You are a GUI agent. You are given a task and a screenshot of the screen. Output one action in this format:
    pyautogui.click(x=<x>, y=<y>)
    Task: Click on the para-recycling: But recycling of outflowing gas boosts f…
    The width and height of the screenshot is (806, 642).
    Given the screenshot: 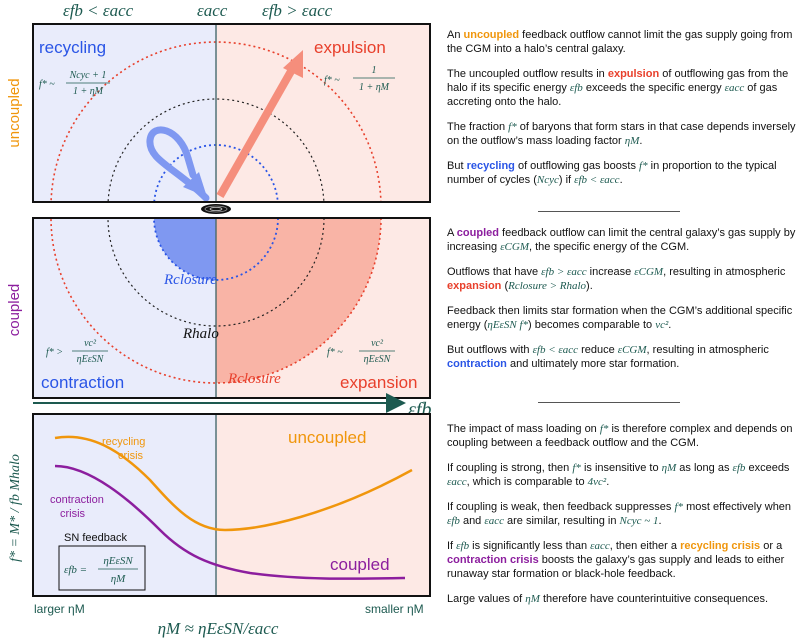 What is the action you would take?
    pyautogui.click(x=612, y=173)
    